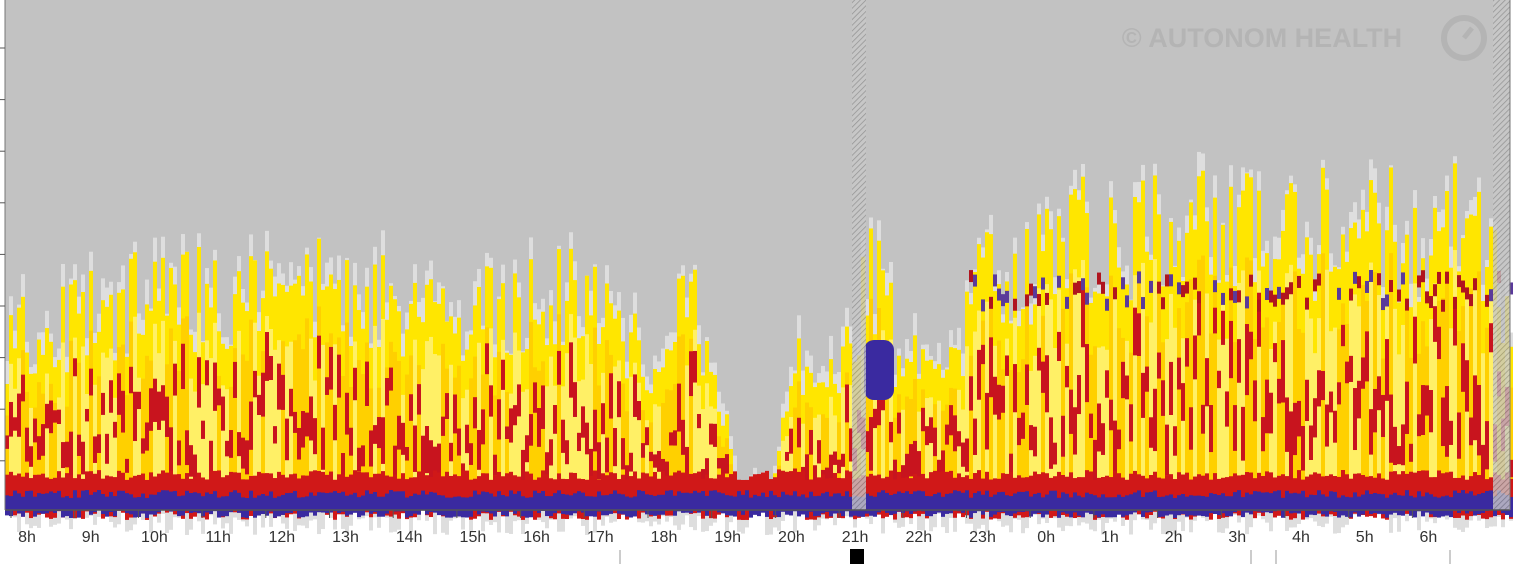 The image size is (1522, 564). I want to click on y-ticks, so click(2, 254).